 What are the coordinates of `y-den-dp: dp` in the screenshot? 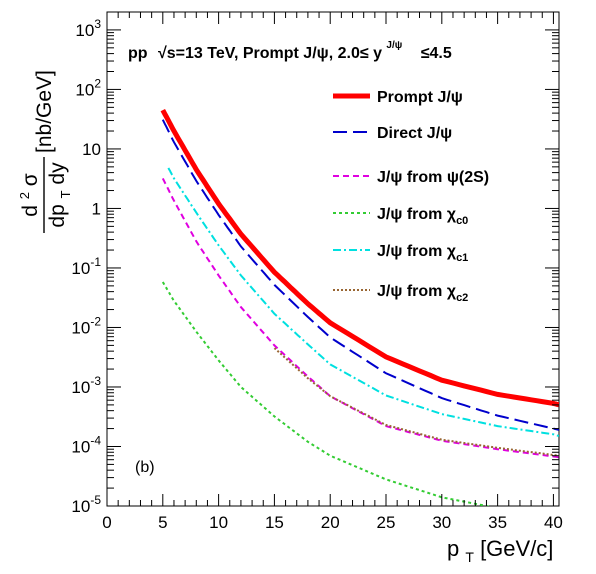 It's located at (57, 215).